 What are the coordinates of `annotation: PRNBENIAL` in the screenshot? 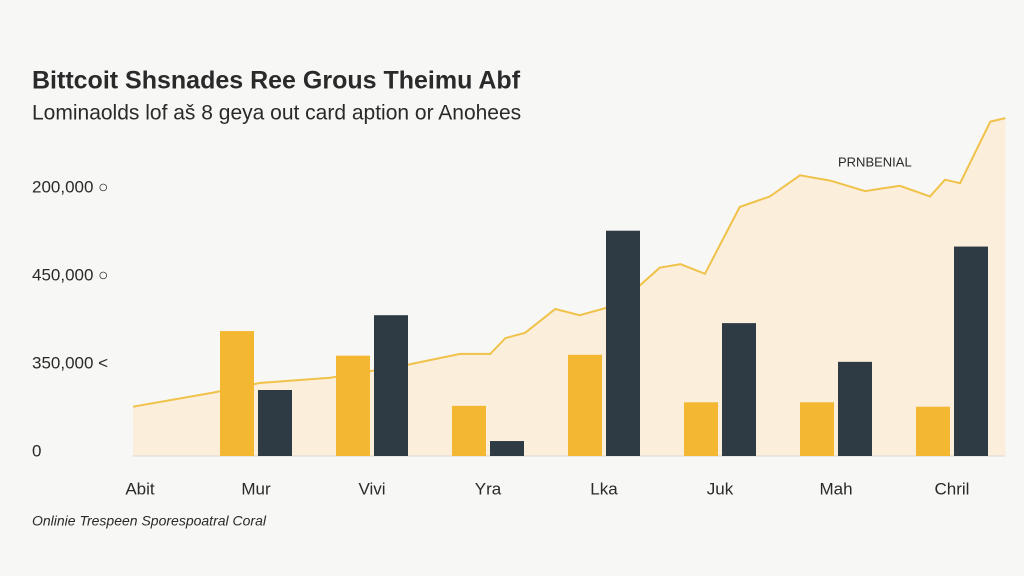 It's located at (875, 161).